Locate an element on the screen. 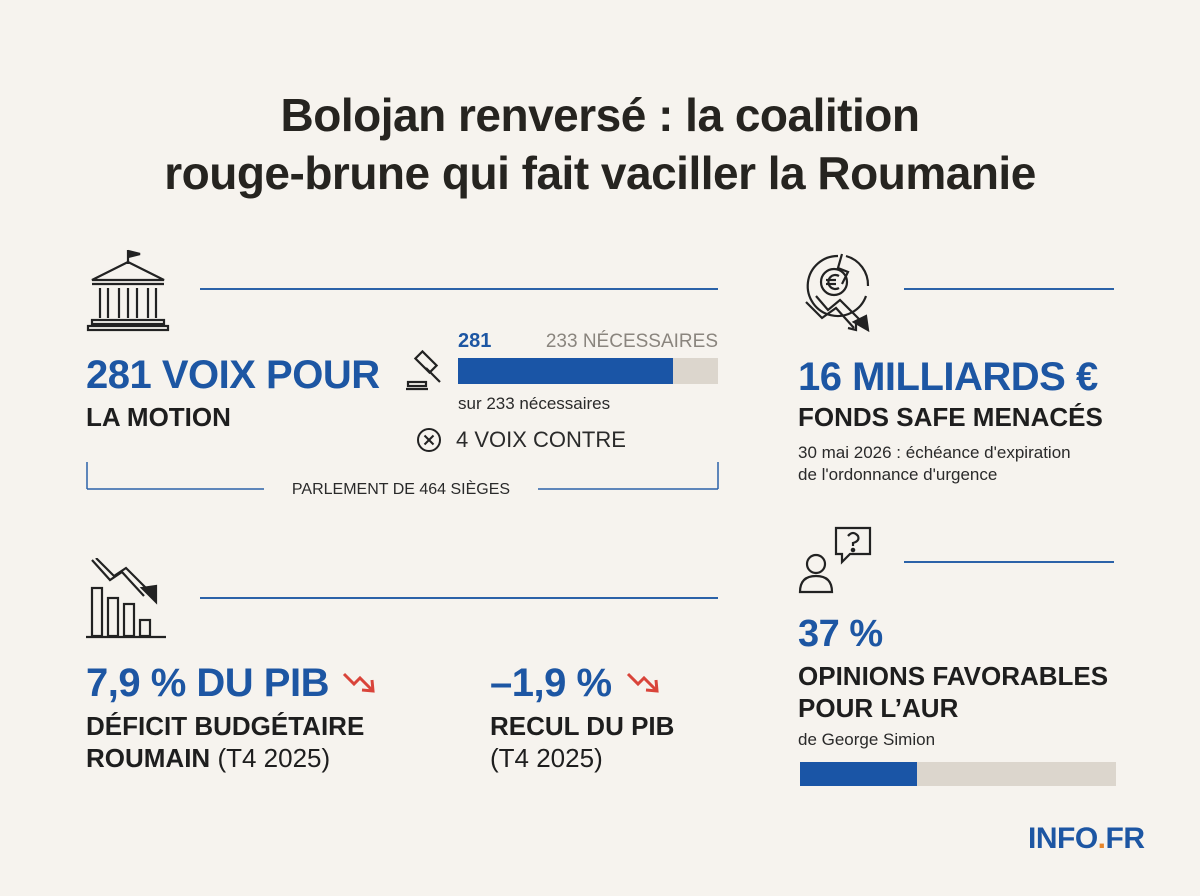 Image resolution: width=1200 pixels, height=896 pixels. bar-caption: sur 233 nécessaires is located at coordinates (534, 403).